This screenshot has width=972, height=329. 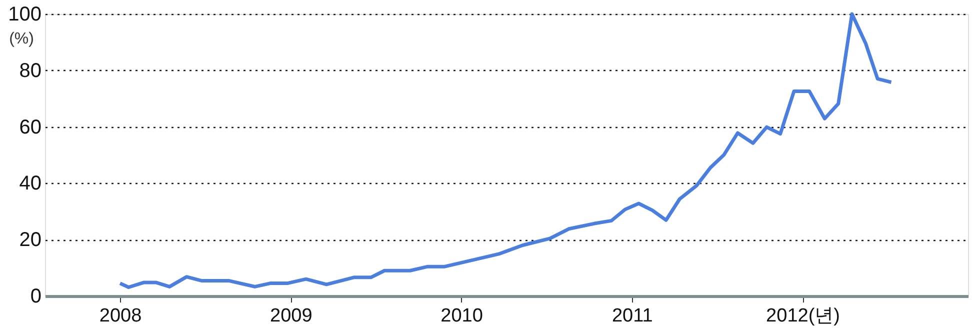 I want to click on y-tick-label: 100, so click(x=25, y=15).